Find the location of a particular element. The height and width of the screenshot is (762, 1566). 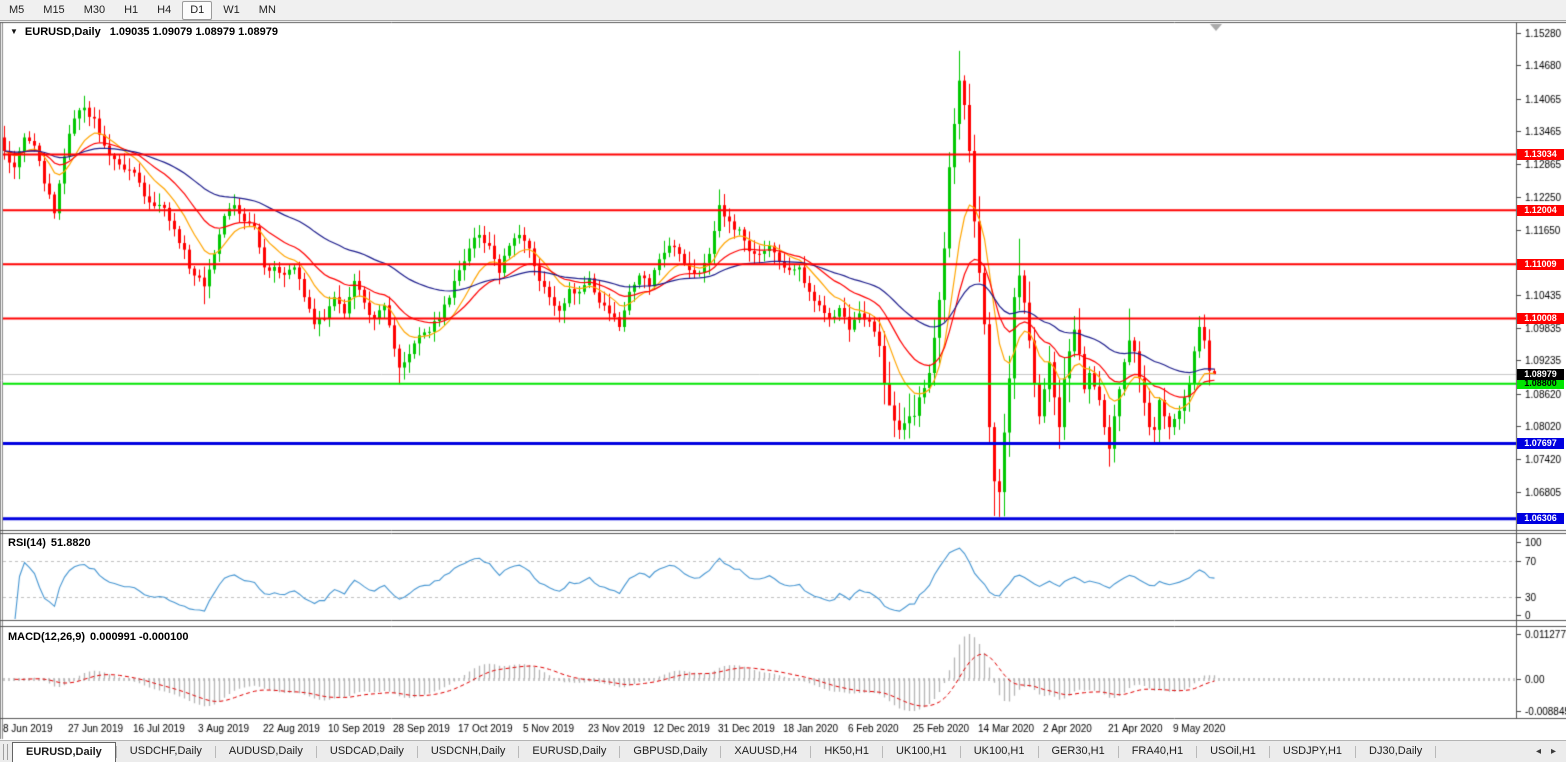

tab-gbpusd-daily: GBPUSD,Daily is located at coordinates (670, 751).